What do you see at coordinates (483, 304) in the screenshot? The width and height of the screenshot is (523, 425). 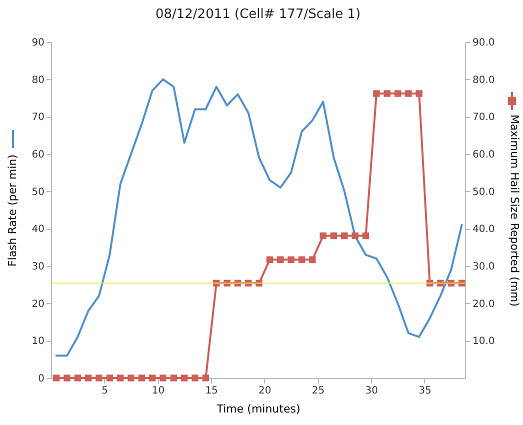 I see `y2-tick-label: 20.0` at bounding box center [483, 304].